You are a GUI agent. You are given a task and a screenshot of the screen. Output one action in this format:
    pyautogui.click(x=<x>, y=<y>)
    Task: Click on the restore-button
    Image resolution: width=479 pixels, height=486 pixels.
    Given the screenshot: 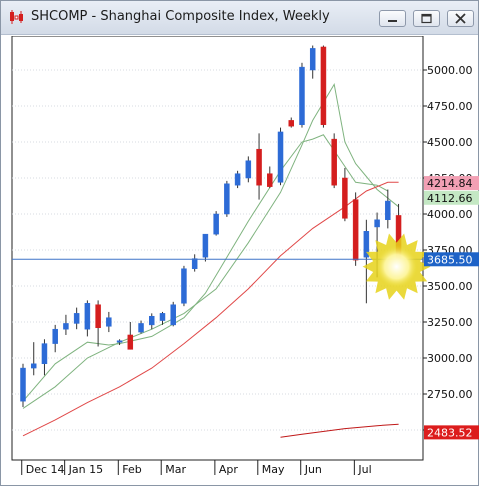 What is the action you would take?
    pyautogui.click(x=426, y=18)
    